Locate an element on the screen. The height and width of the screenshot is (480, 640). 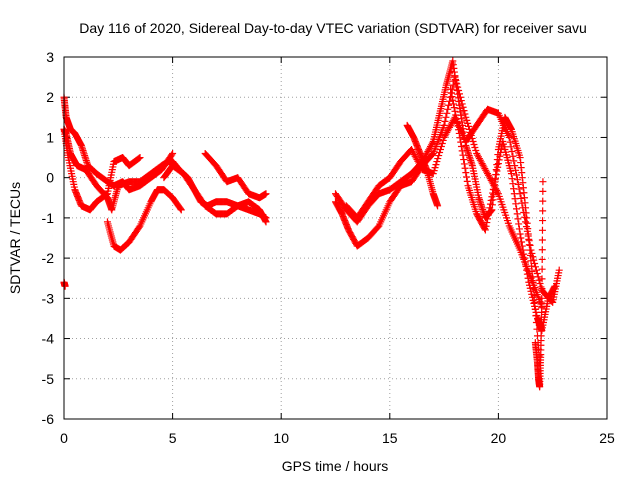
y-tick-label: 2 is located at coordinates (50, 97).